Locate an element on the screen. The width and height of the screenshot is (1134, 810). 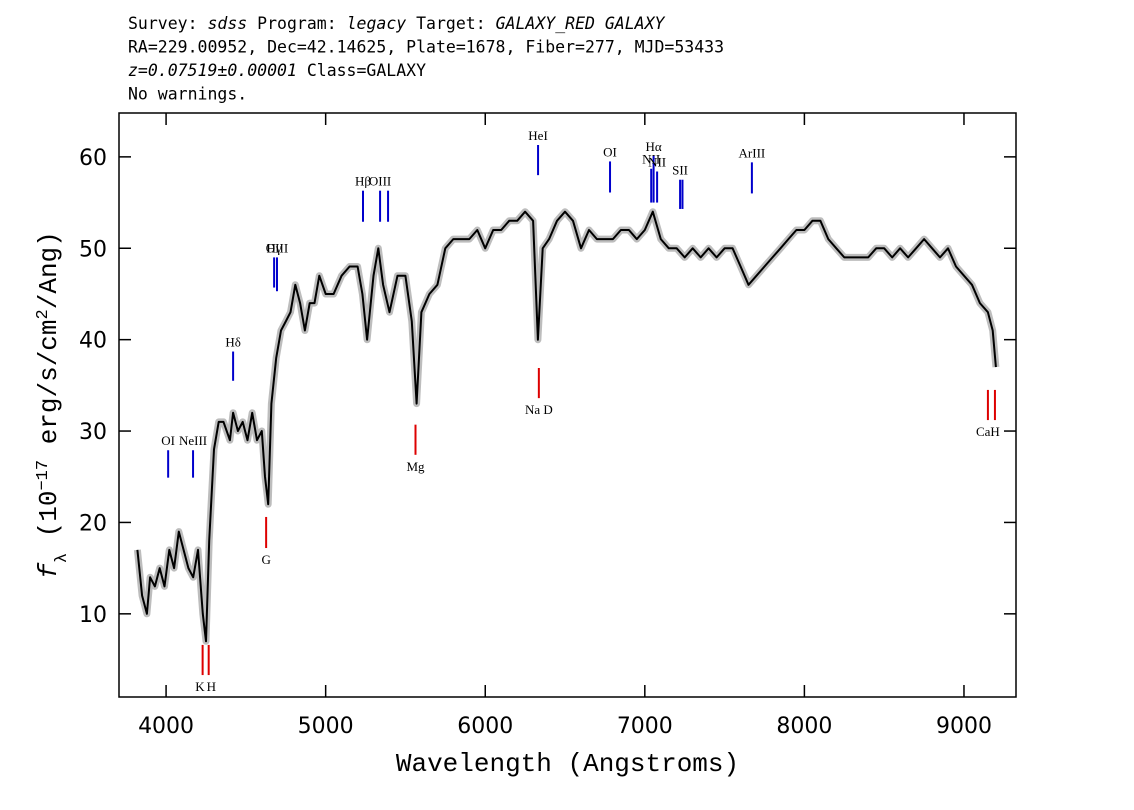
y-axis-label-part: /Ang) is located at coordinates (49, 270).